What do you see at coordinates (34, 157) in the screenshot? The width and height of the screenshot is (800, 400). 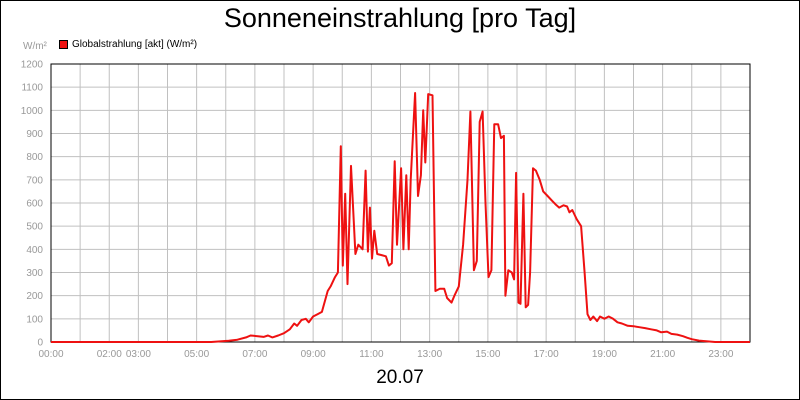 I see `y-tick-label: 800` at bounding box center [34, 157].